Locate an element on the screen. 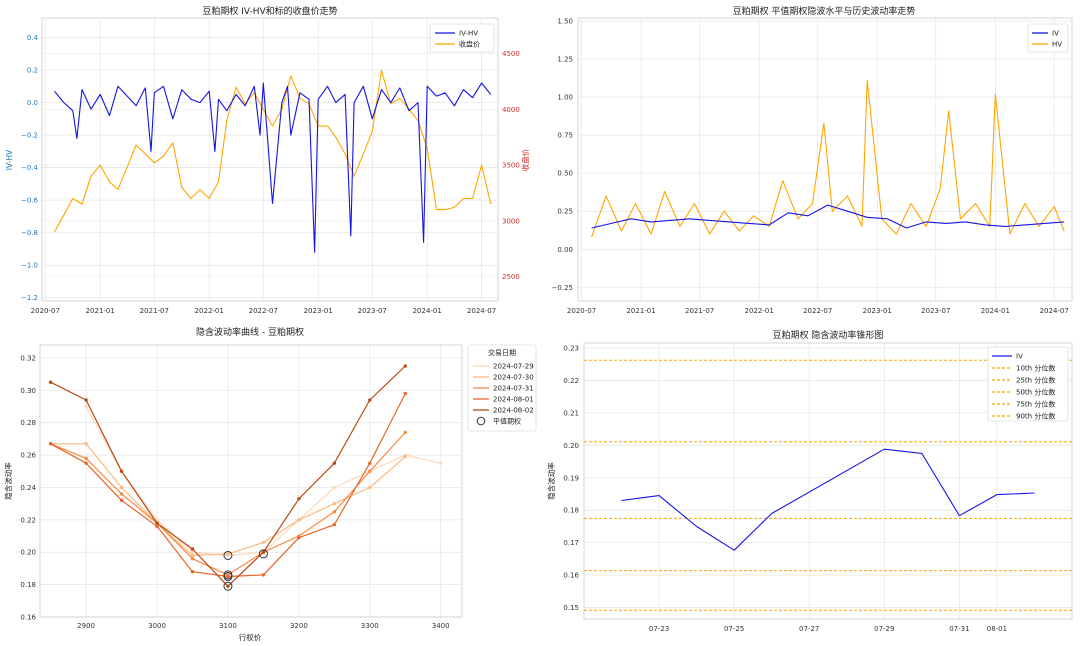  legend-label: 2024-08-01 is located at coordinates (513, 400).